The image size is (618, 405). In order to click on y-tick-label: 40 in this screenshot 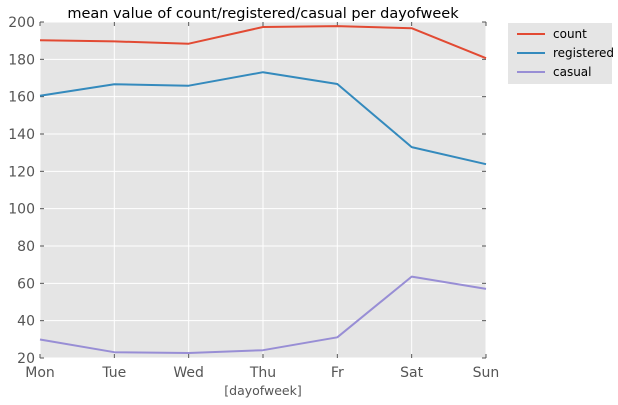, I will do `click(26, 322)`.